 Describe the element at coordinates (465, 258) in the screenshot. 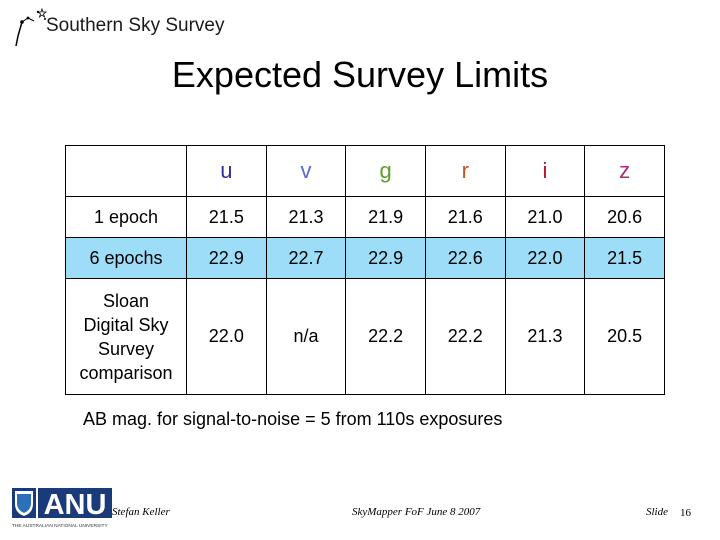

I see `table-cell: 22.6` at that location.